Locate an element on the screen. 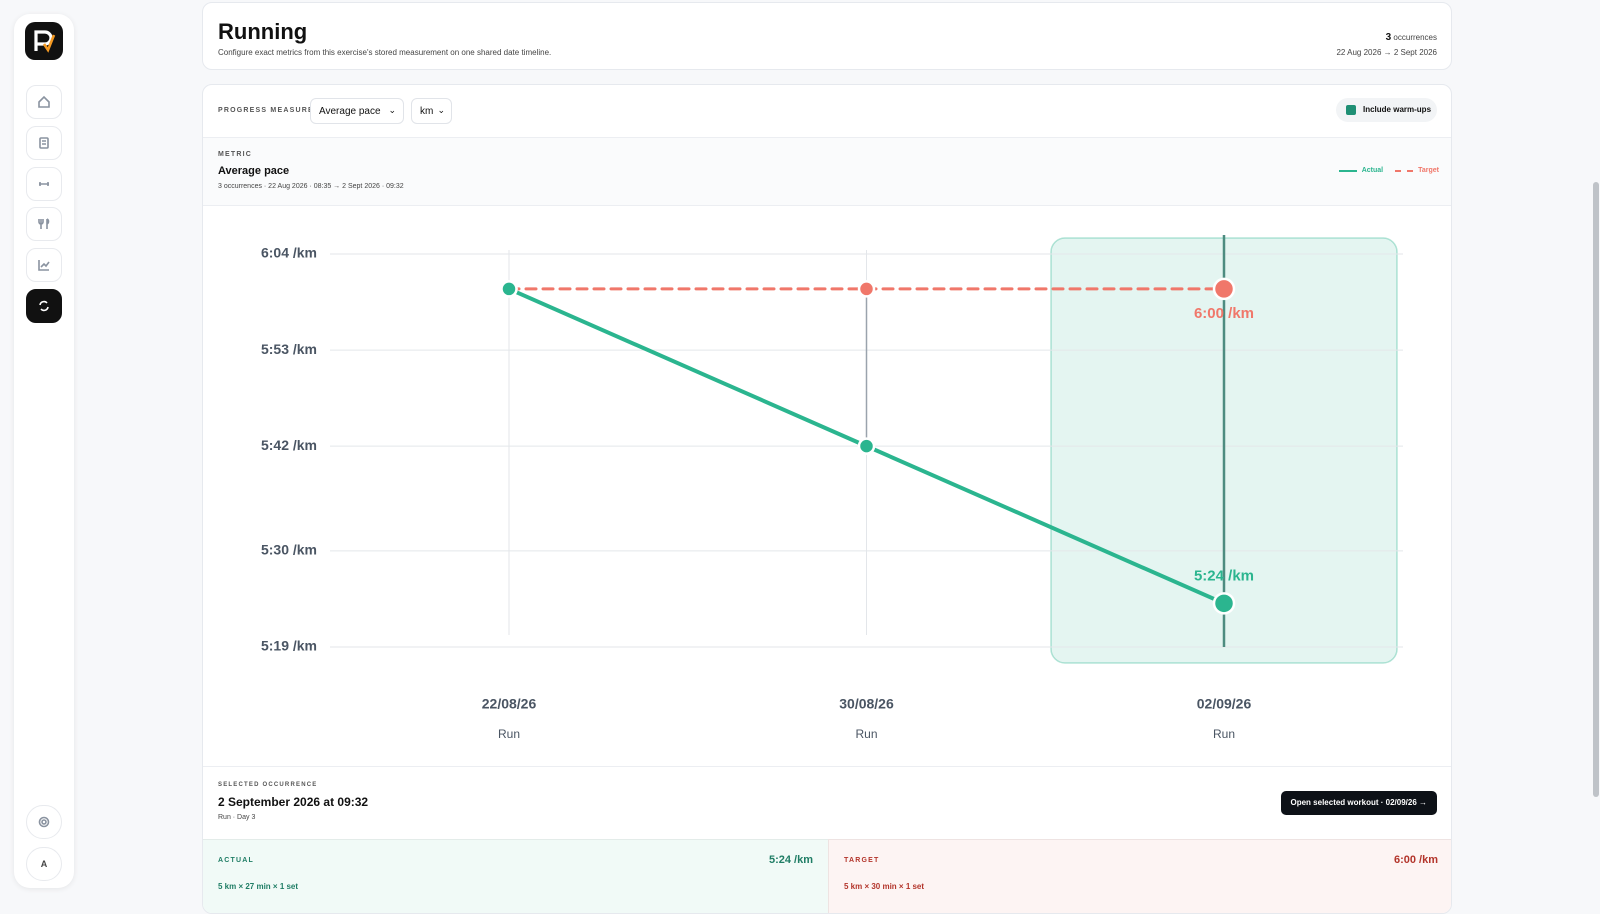  actual-panel: ACTUAL 5:24 /km 5 km × 27 min × 1 set is located at coordinates (515, 876).